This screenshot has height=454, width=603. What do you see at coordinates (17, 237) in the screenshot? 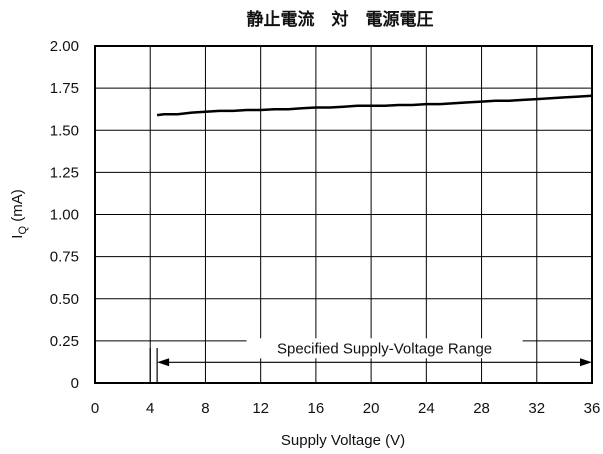
I see `y-axis-title-main: I` at bounding box center [17, 237].